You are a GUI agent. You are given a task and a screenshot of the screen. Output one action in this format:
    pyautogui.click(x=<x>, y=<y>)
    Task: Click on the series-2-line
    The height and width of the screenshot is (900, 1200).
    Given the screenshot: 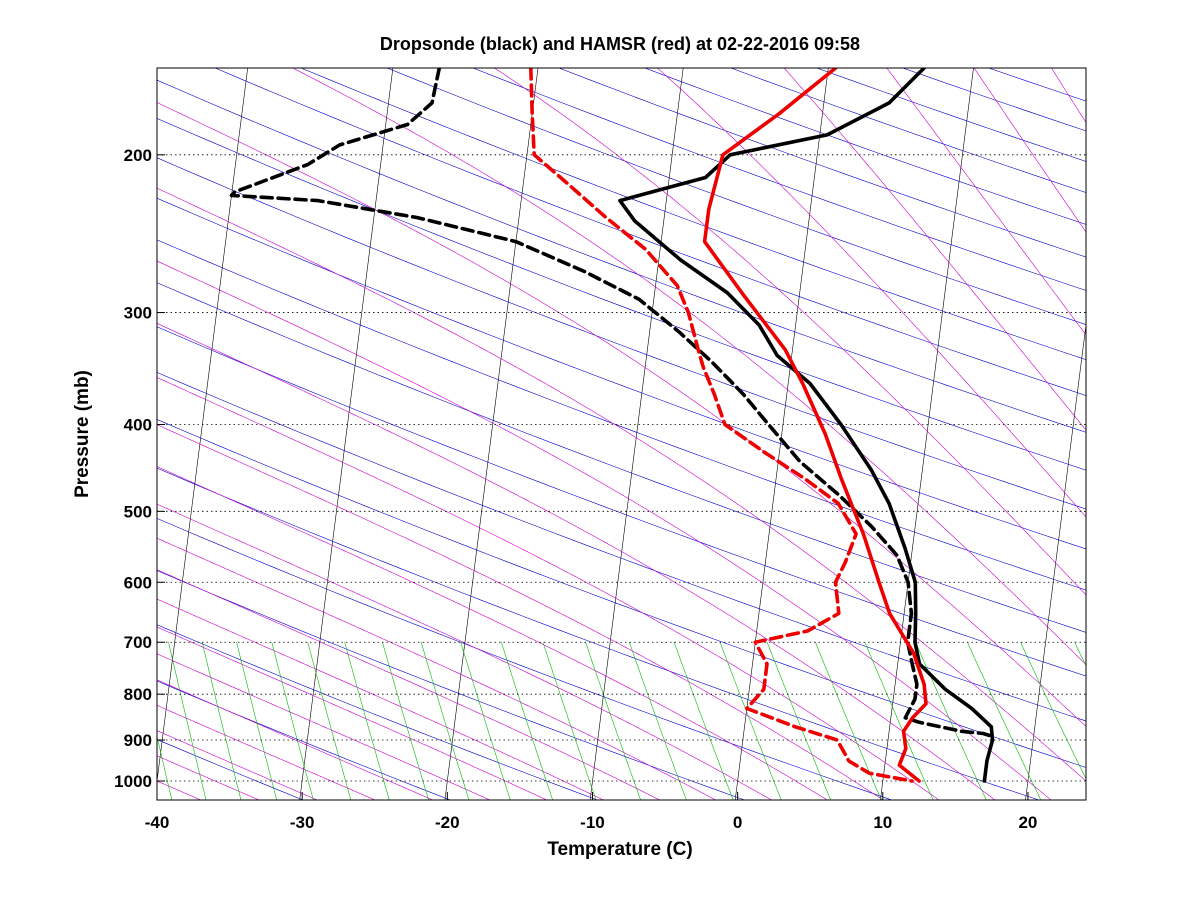 What is the action you would take?
    pyautogui.click(x=815, y=425)
    